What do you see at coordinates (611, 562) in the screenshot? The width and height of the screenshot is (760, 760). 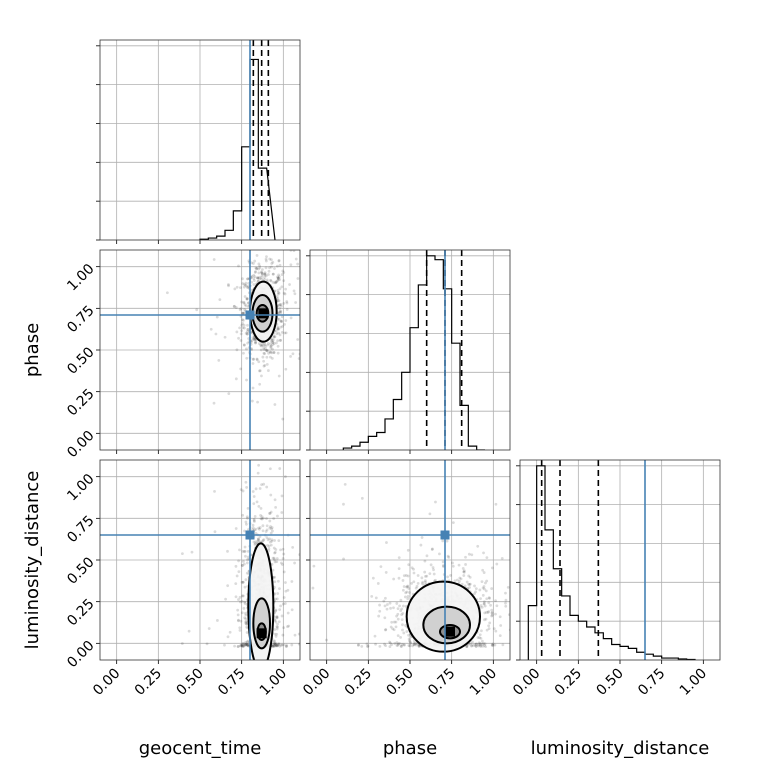 I see `histogram-luminosity-distance` at bounding box center [611, 562].